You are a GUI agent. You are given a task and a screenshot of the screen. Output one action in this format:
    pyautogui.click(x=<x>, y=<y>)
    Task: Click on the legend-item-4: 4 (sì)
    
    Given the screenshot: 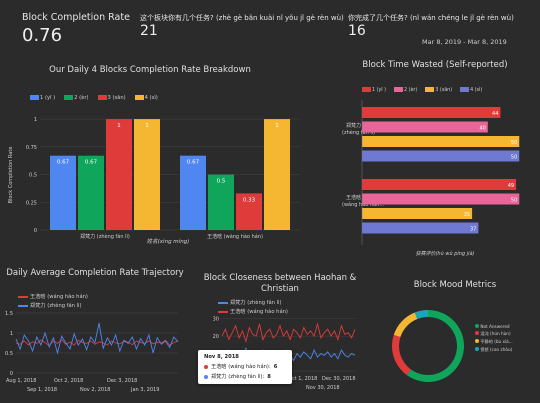 What is the action you would take?
    pyautogui.click(x=476, y=90)
    